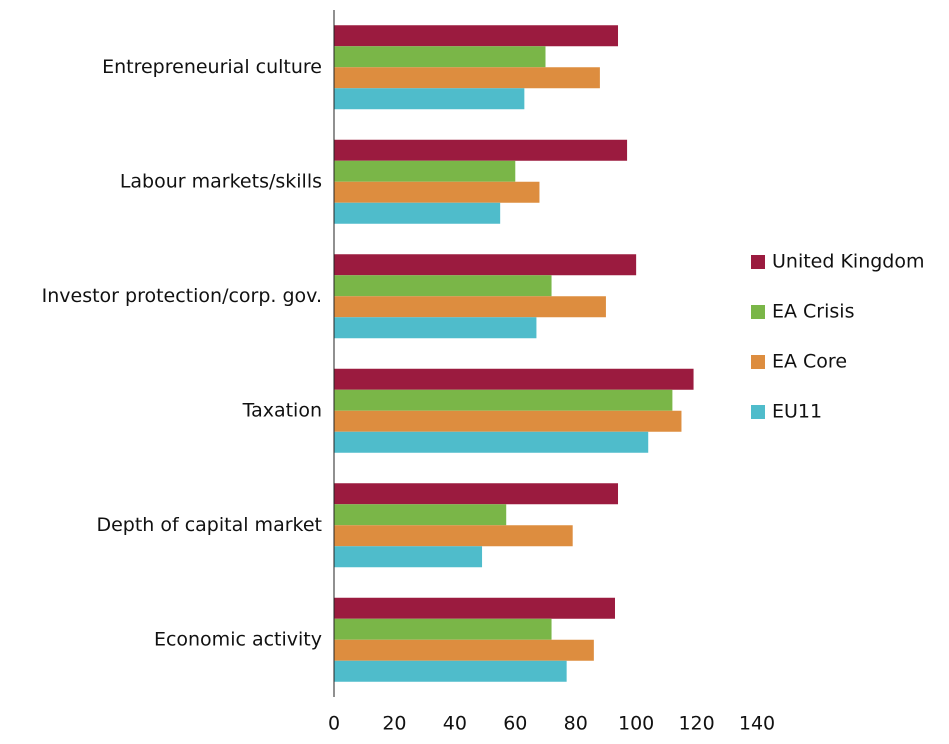 The height and width of the screenshot is (744, 949). Describe the element at coordinates (221, 181) in the screenshot. I see `y-tick-label: Labour markets/skills` at that location.